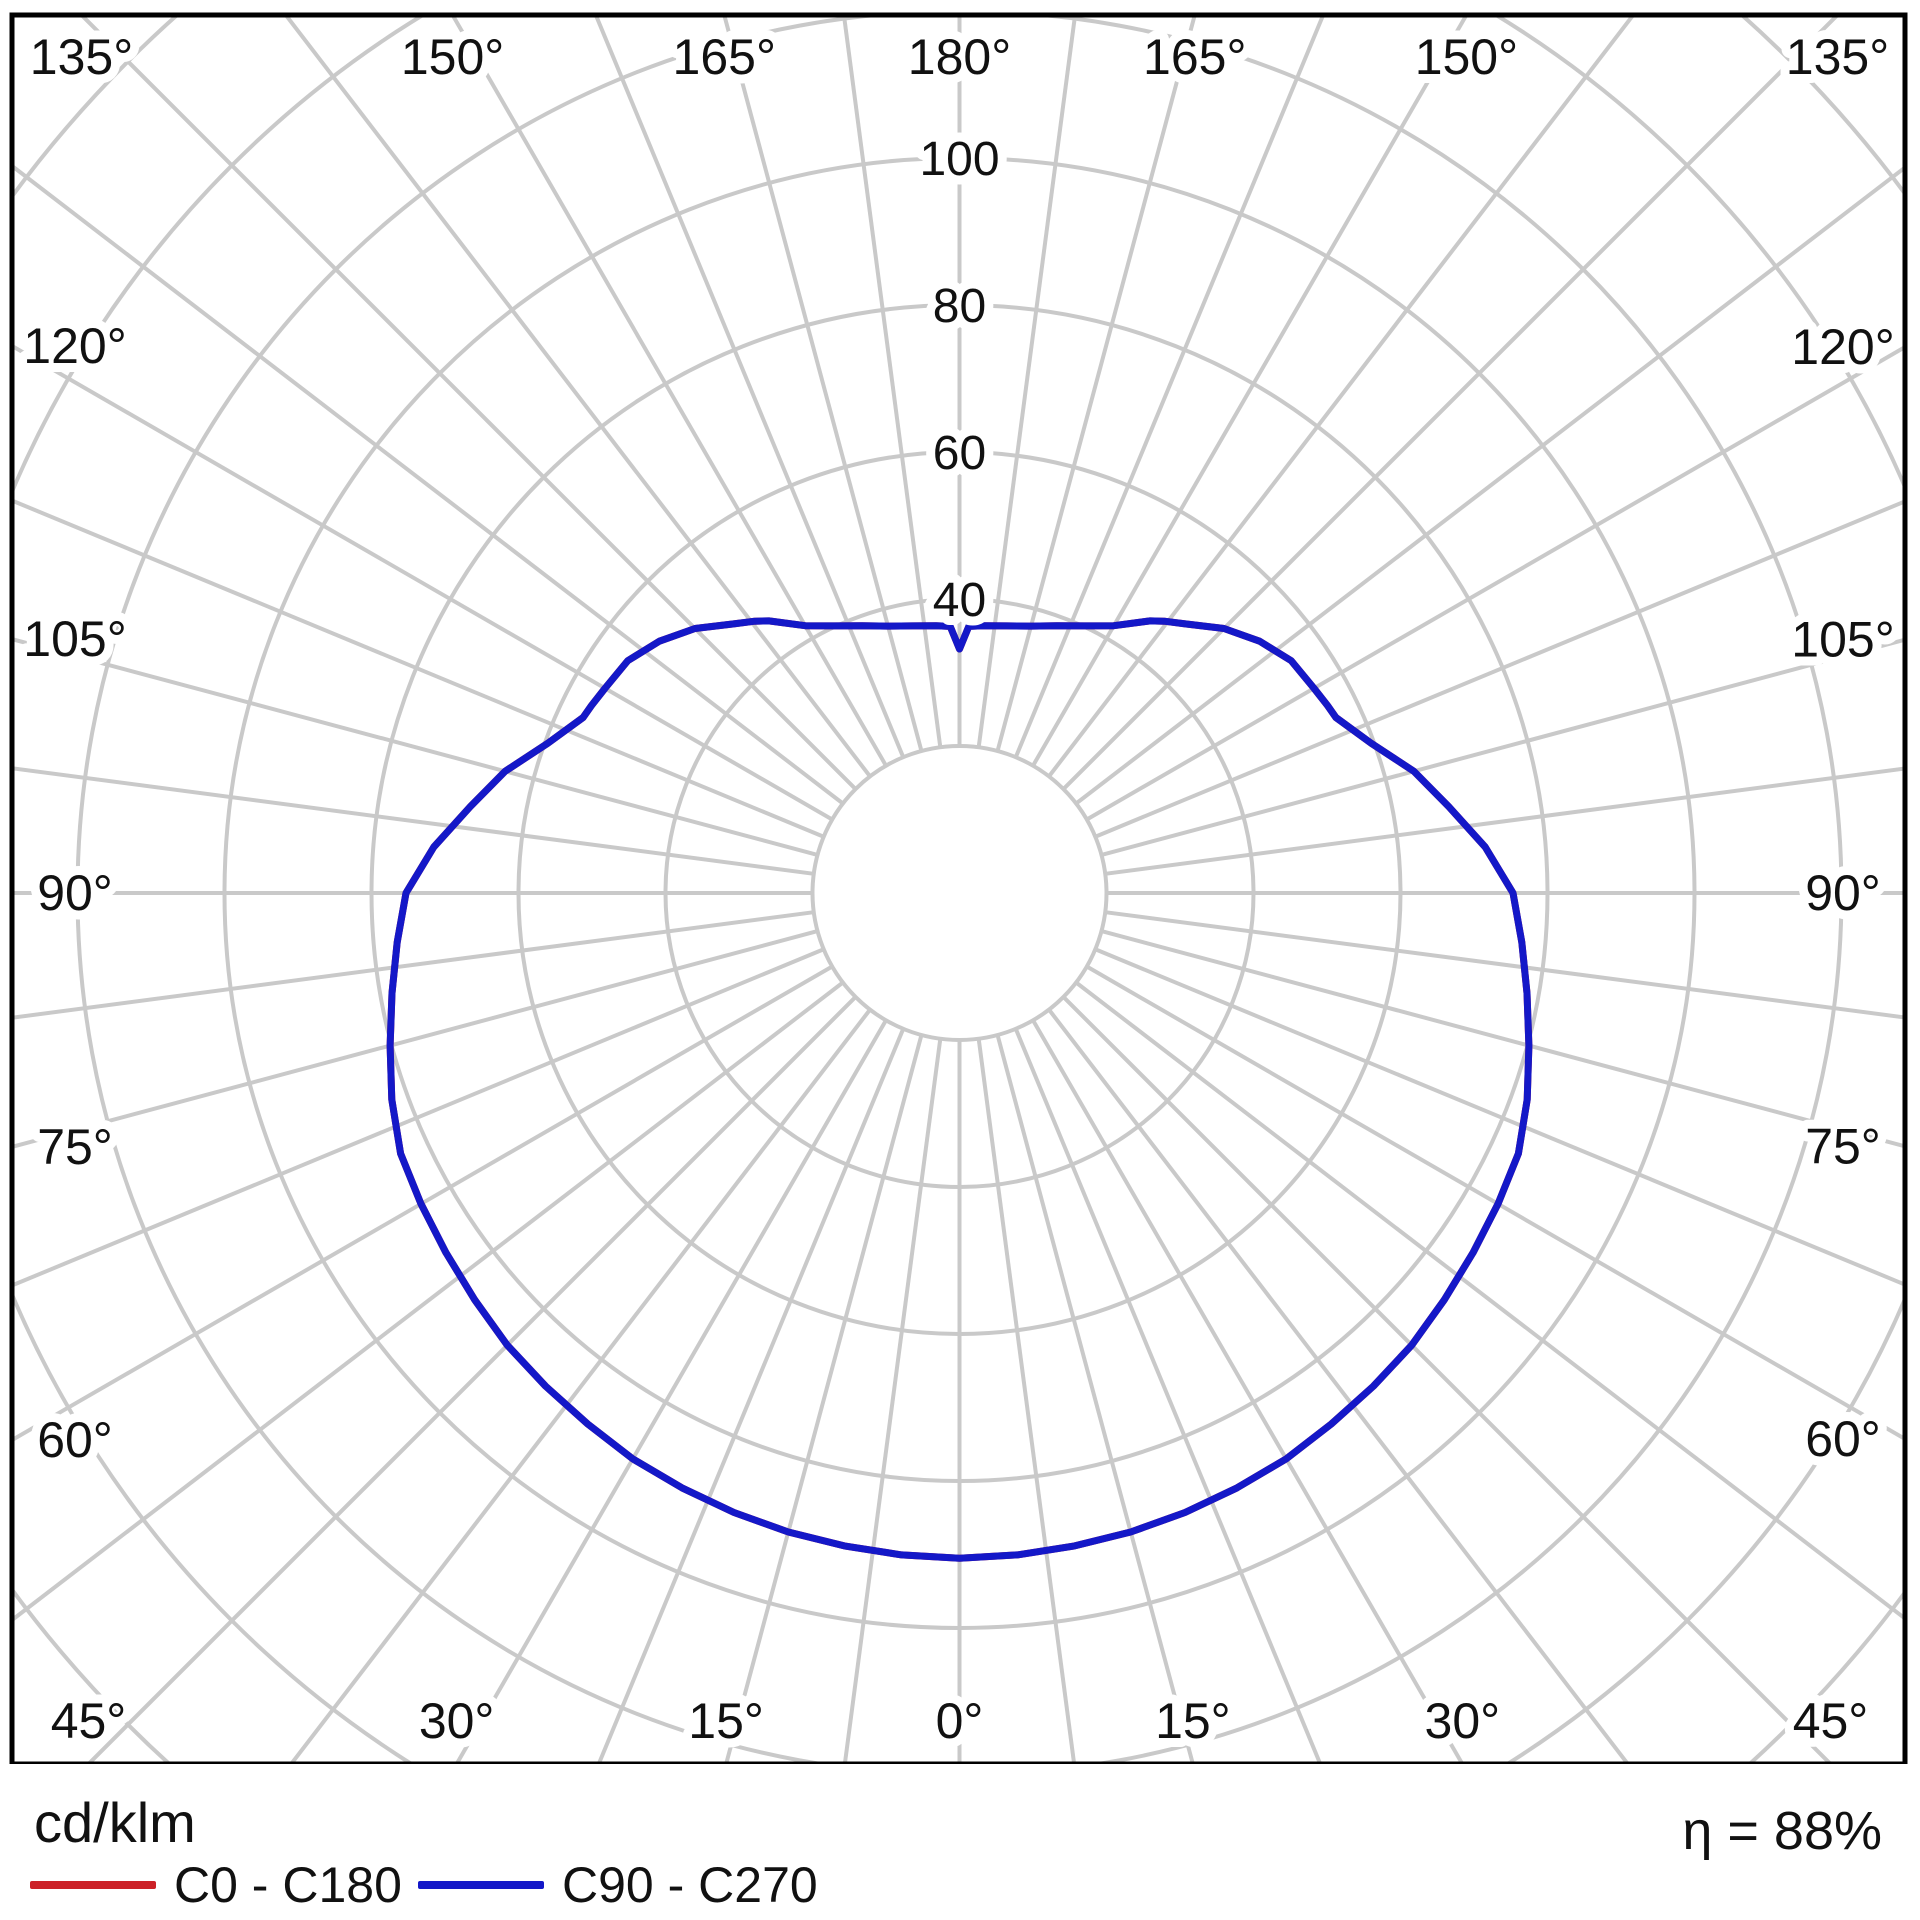 The width and height of the screenshot is (1920, 1920). I want to click on legend-item-c0-c180: C0 - C180, so click(216, 1885).